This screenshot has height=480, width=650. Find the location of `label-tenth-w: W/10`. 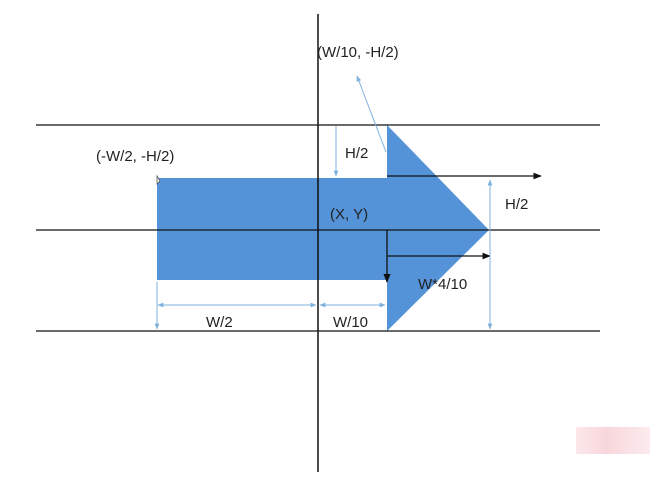

label-tenth-w: W/10 is located at coordinates (350, 322).